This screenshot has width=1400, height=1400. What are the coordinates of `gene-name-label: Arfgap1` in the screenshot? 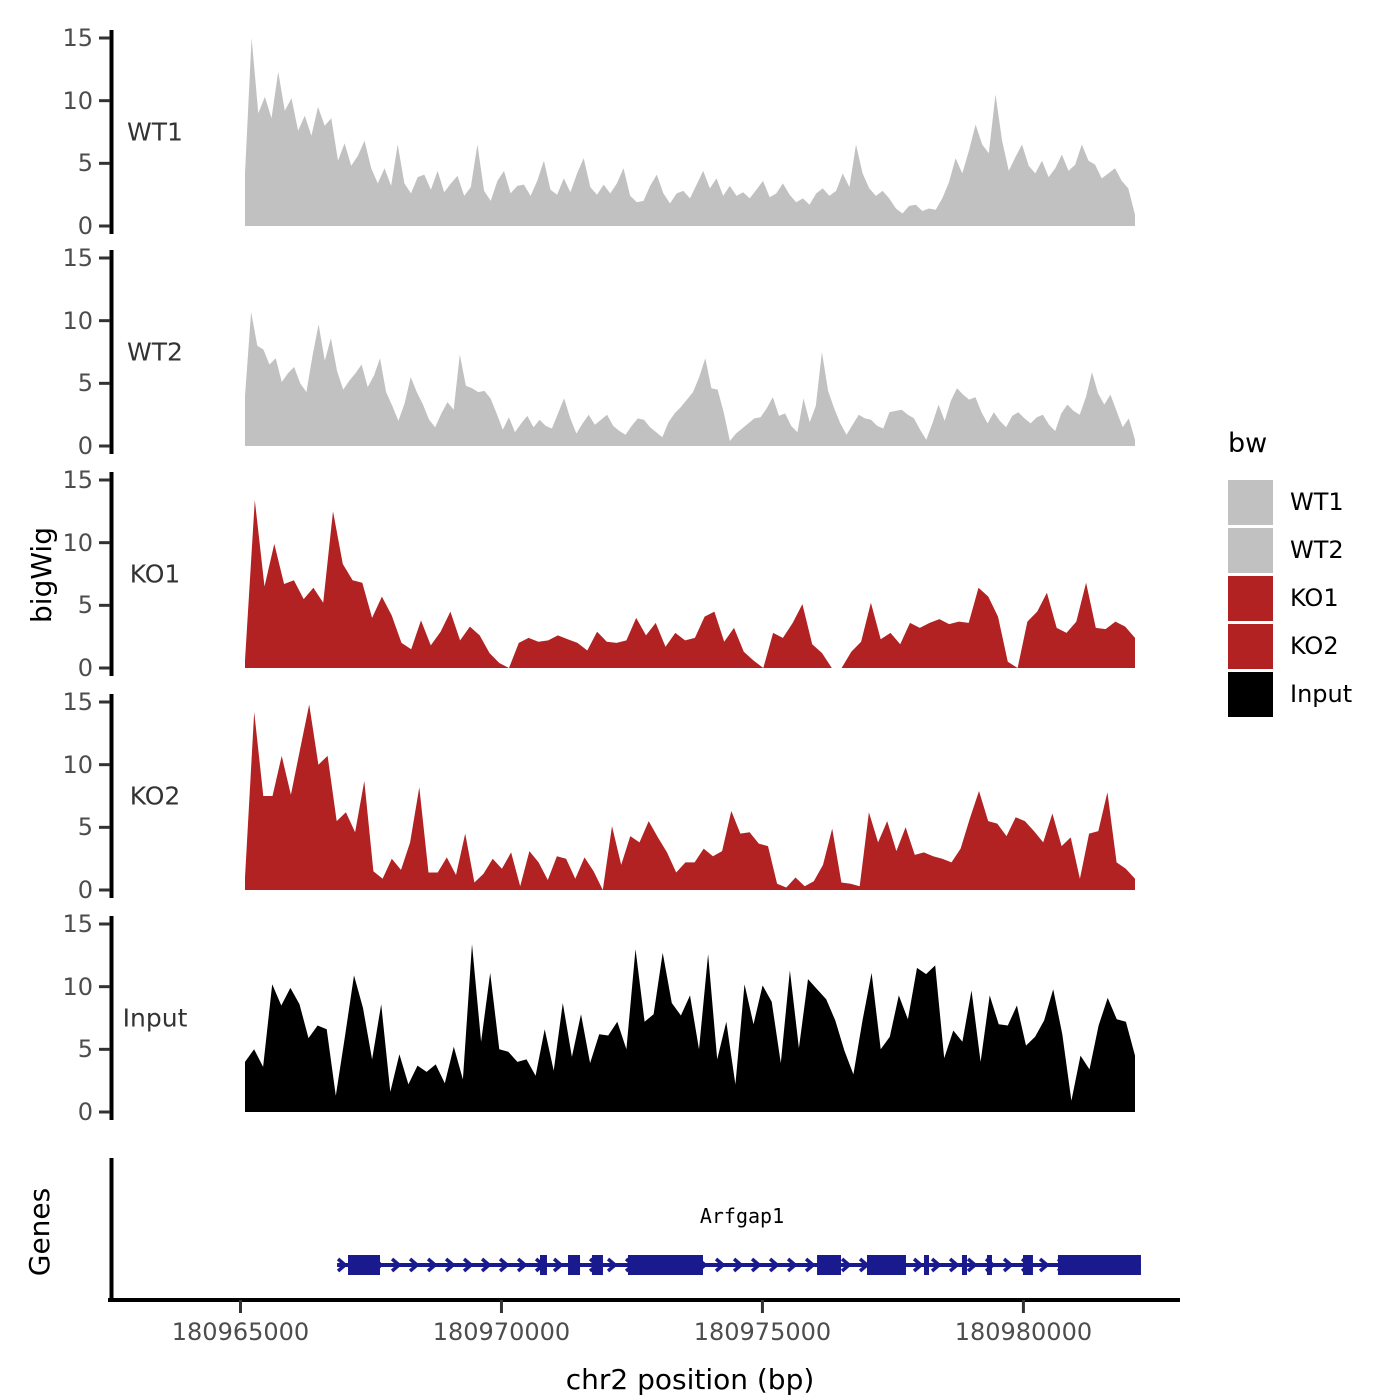 It's located at (742, 1216).